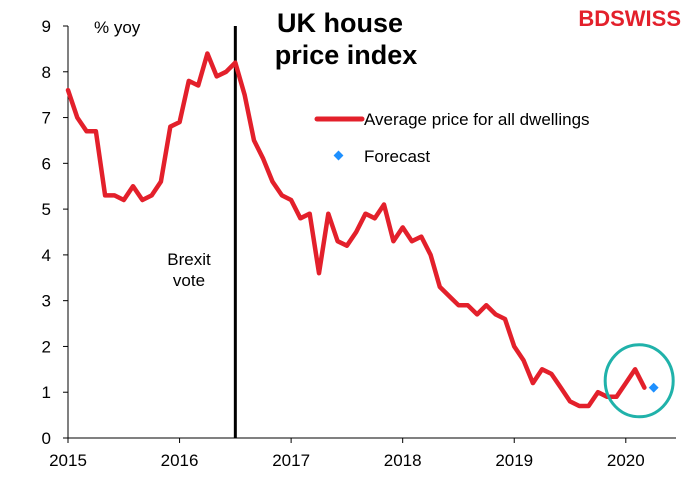  Describe the element at coordinates (397, 156) in the screenshot. I see `legend-label-forecast: Forecast` at that location.